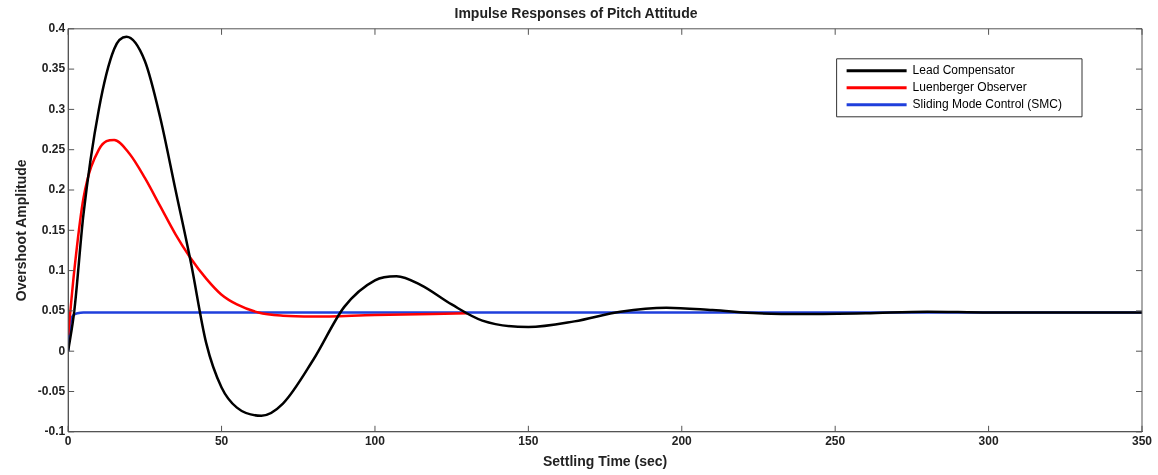 This screenshot has width=1158, height=475. I want to click on x-axis-title: Settling Time (sec), so click(605, 461).